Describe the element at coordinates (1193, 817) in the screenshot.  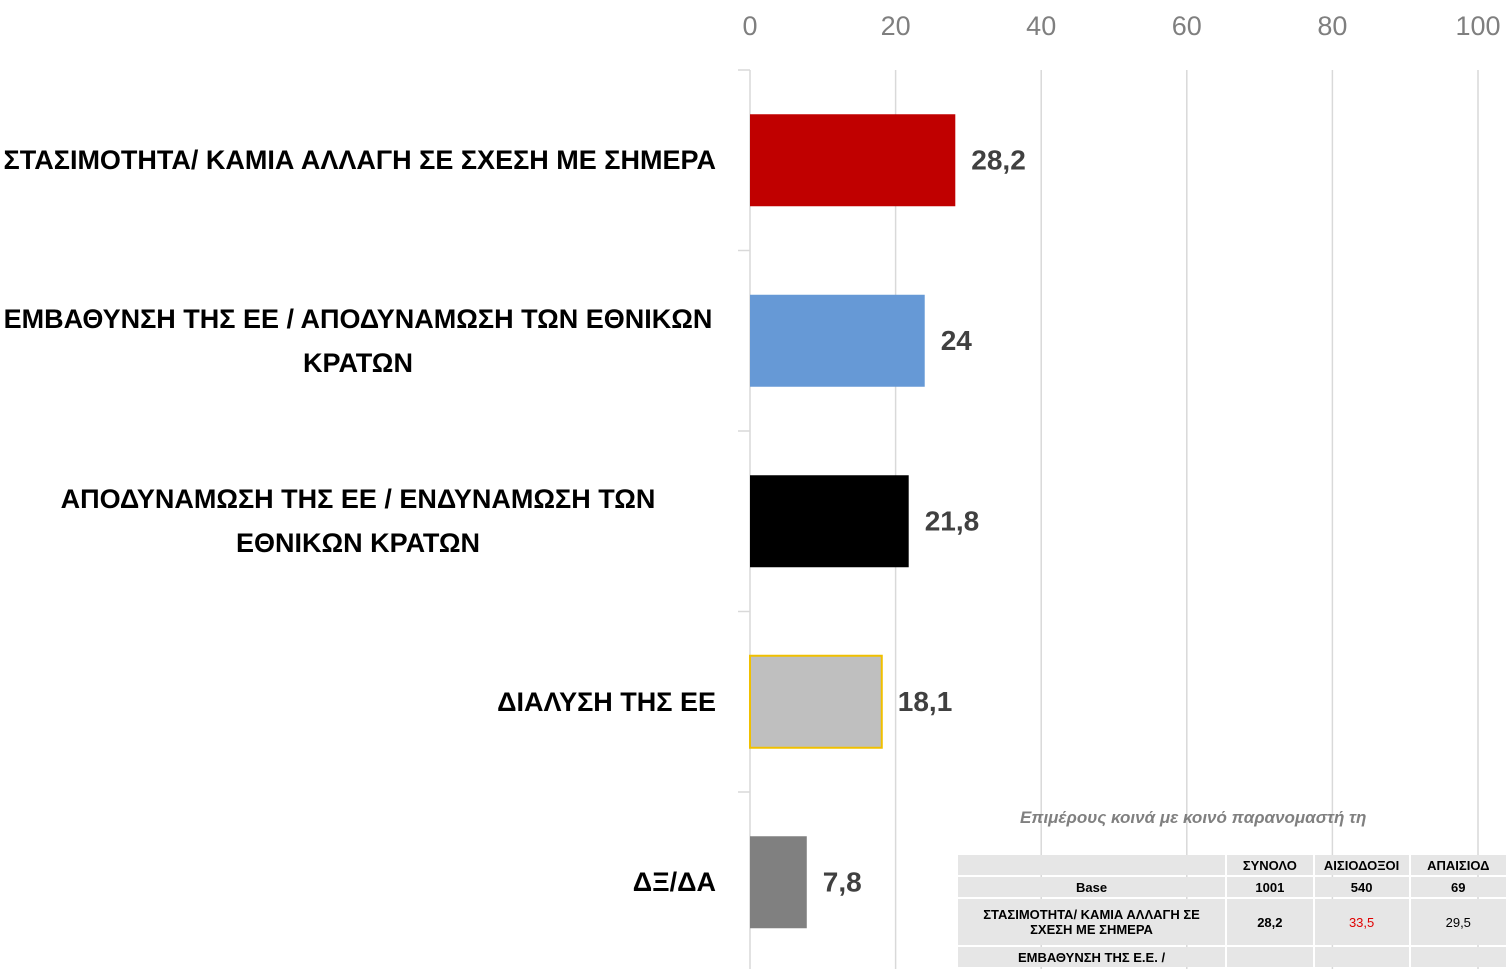
I see `table-caption: Επιμέρους κοινά με κοινό παρανομαστή τη` at that location.